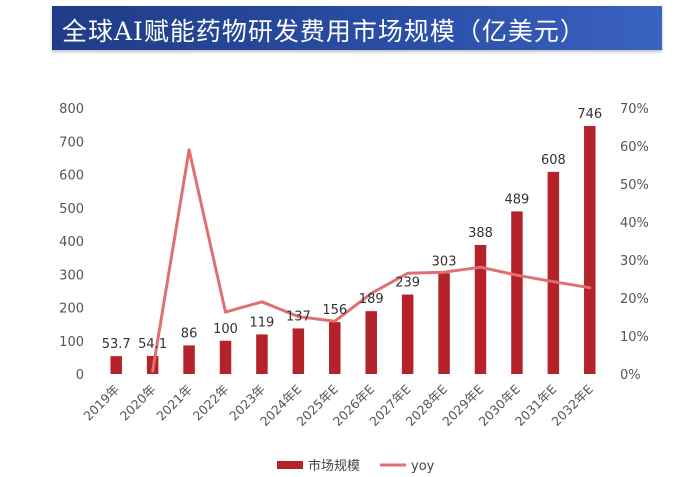  What do you see at coordinates (480, 233) in the screenshot?
I see `bar-data-label: 388` at bounding box center [480, 233].